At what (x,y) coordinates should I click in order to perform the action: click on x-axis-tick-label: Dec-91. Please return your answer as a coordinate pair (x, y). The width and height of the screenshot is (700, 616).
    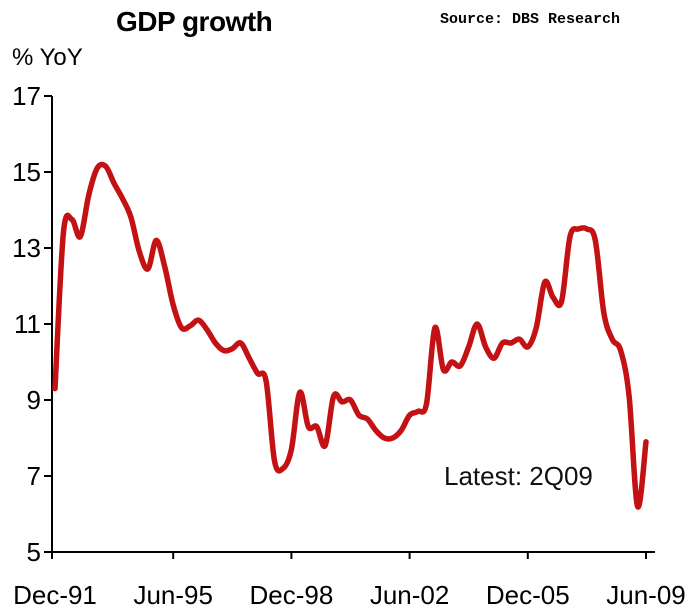
    Looking at the image, I should click on (55, 595).